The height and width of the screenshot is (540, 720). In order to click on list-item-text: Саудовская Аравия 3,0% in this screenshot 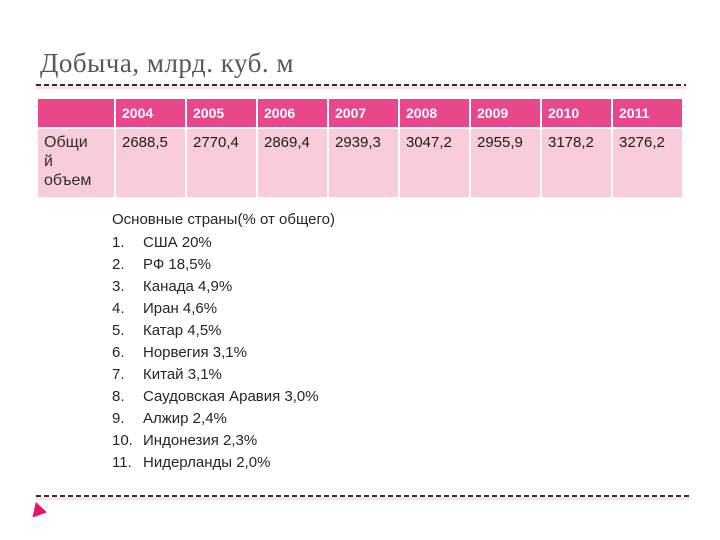, I will do `click(231, 396)`.